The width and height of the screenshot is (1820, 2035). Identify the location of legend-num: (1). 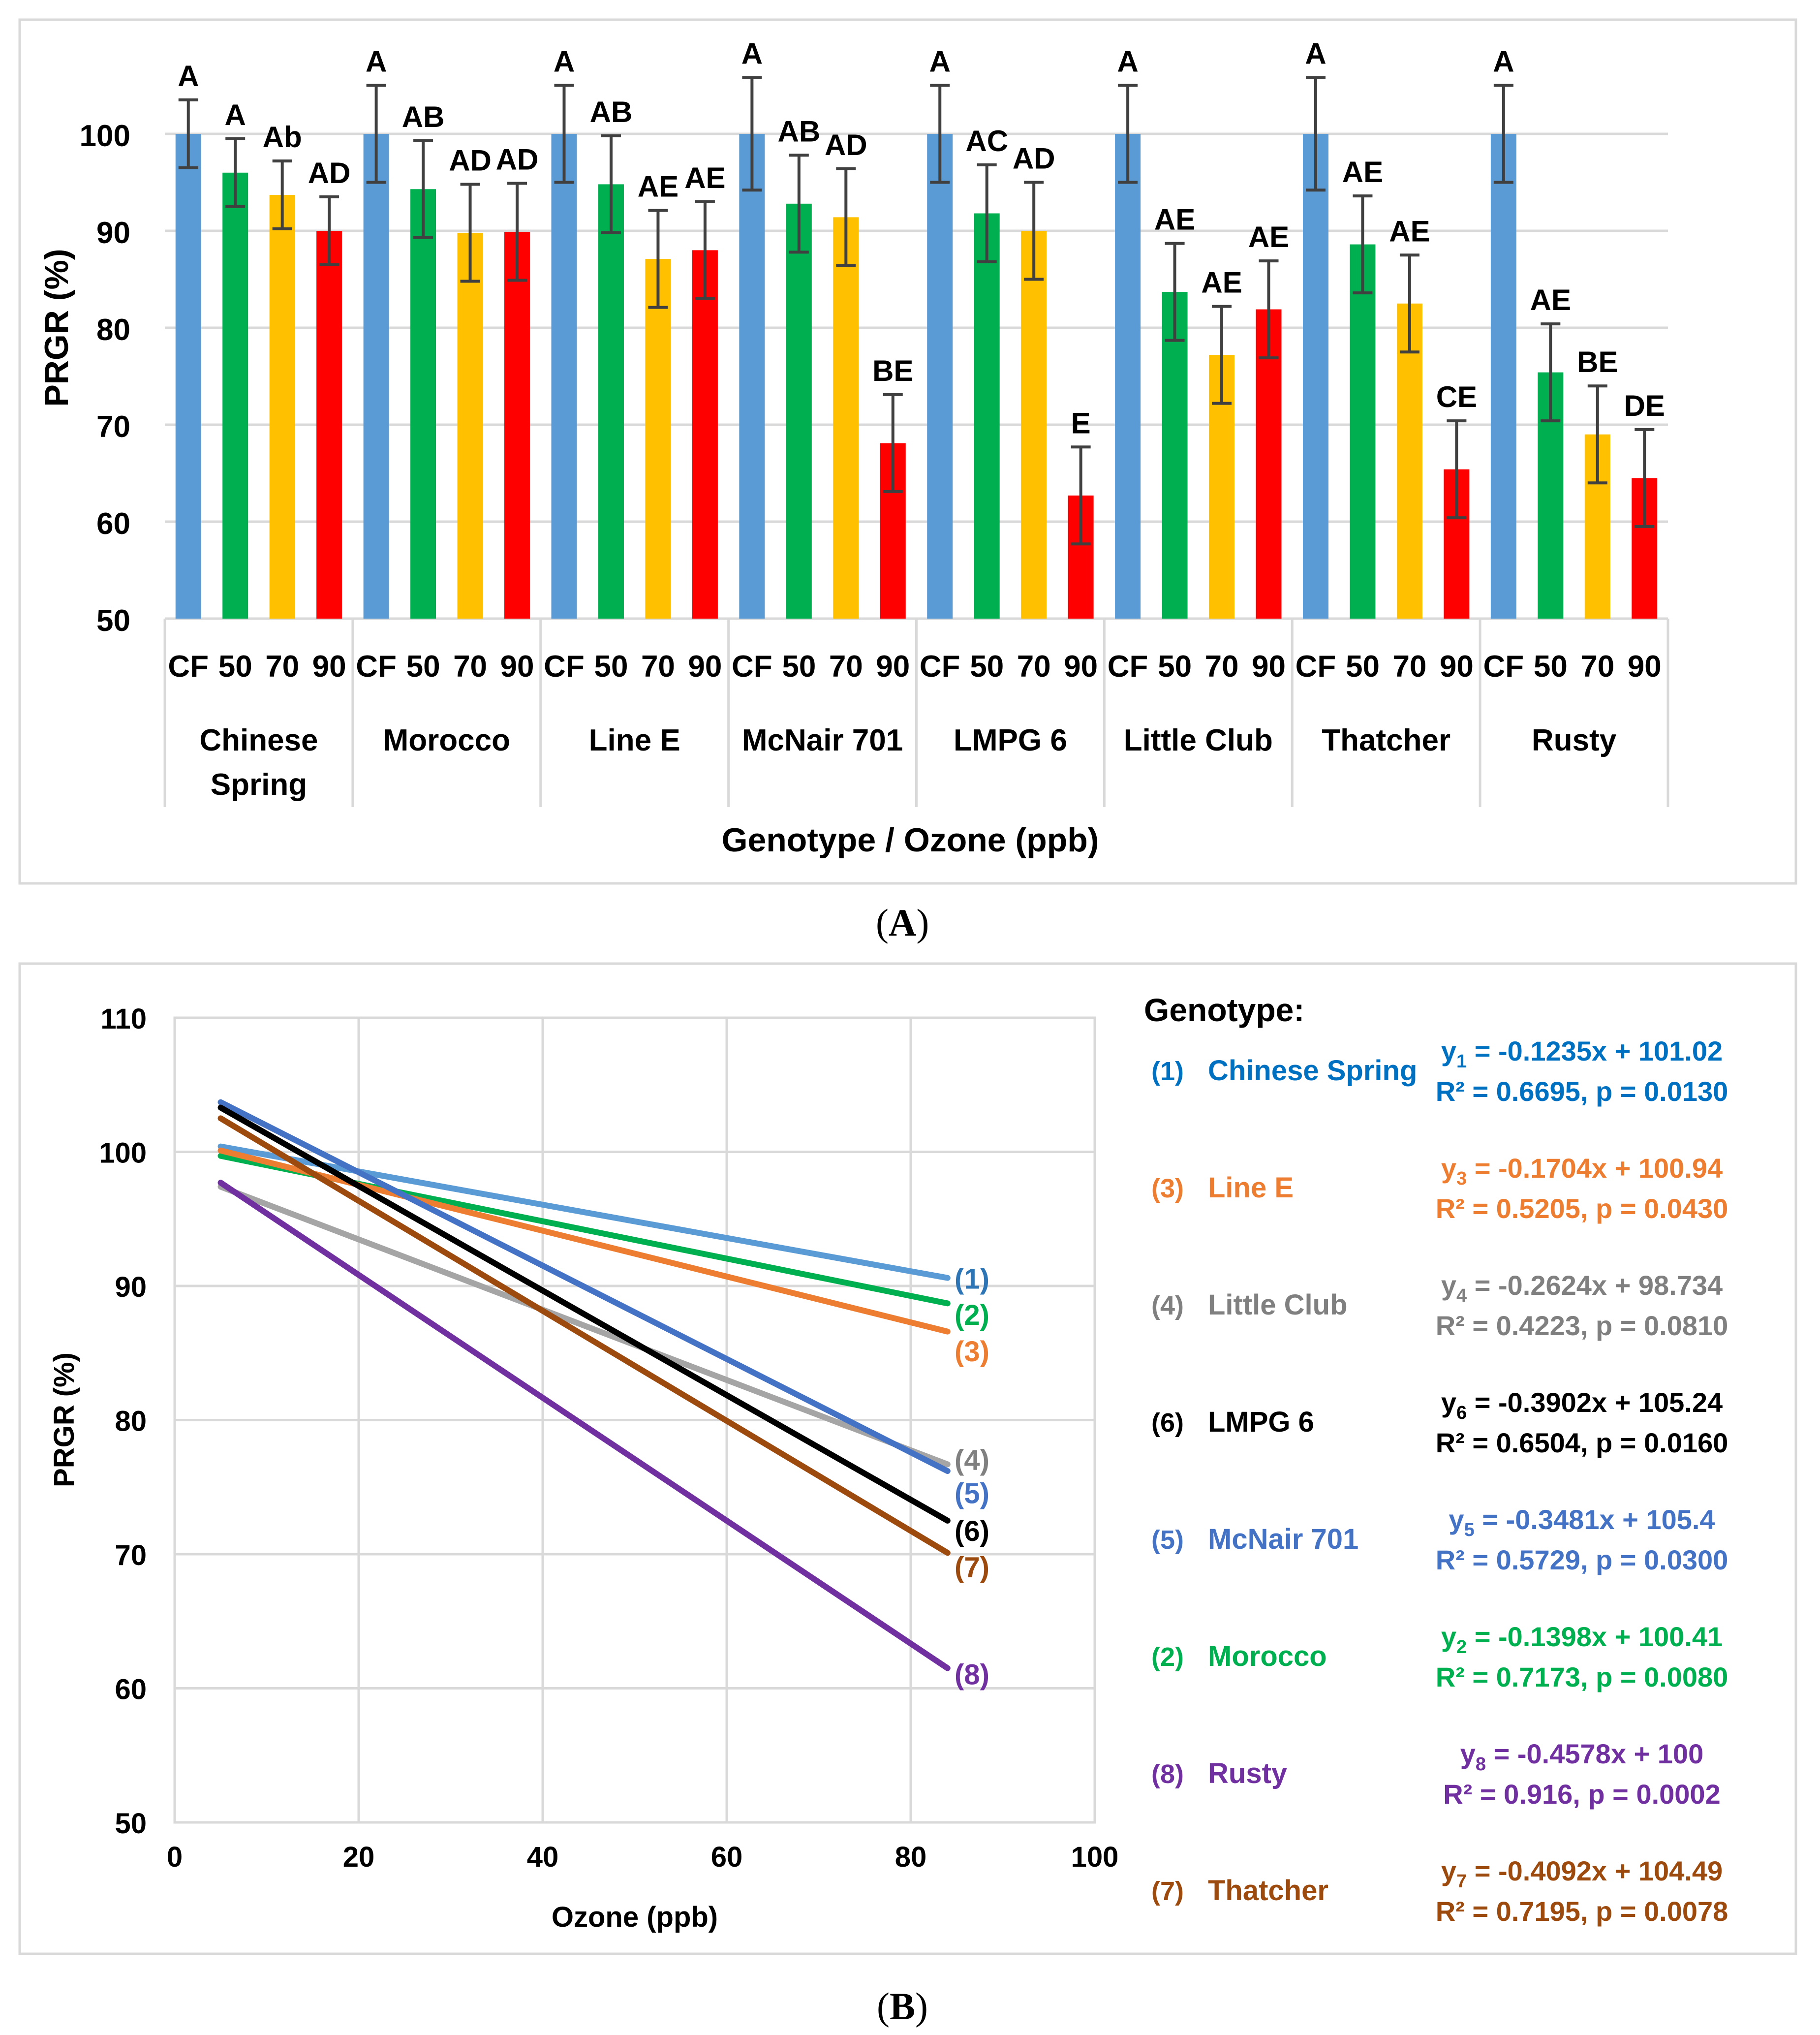
(1167, 1071).